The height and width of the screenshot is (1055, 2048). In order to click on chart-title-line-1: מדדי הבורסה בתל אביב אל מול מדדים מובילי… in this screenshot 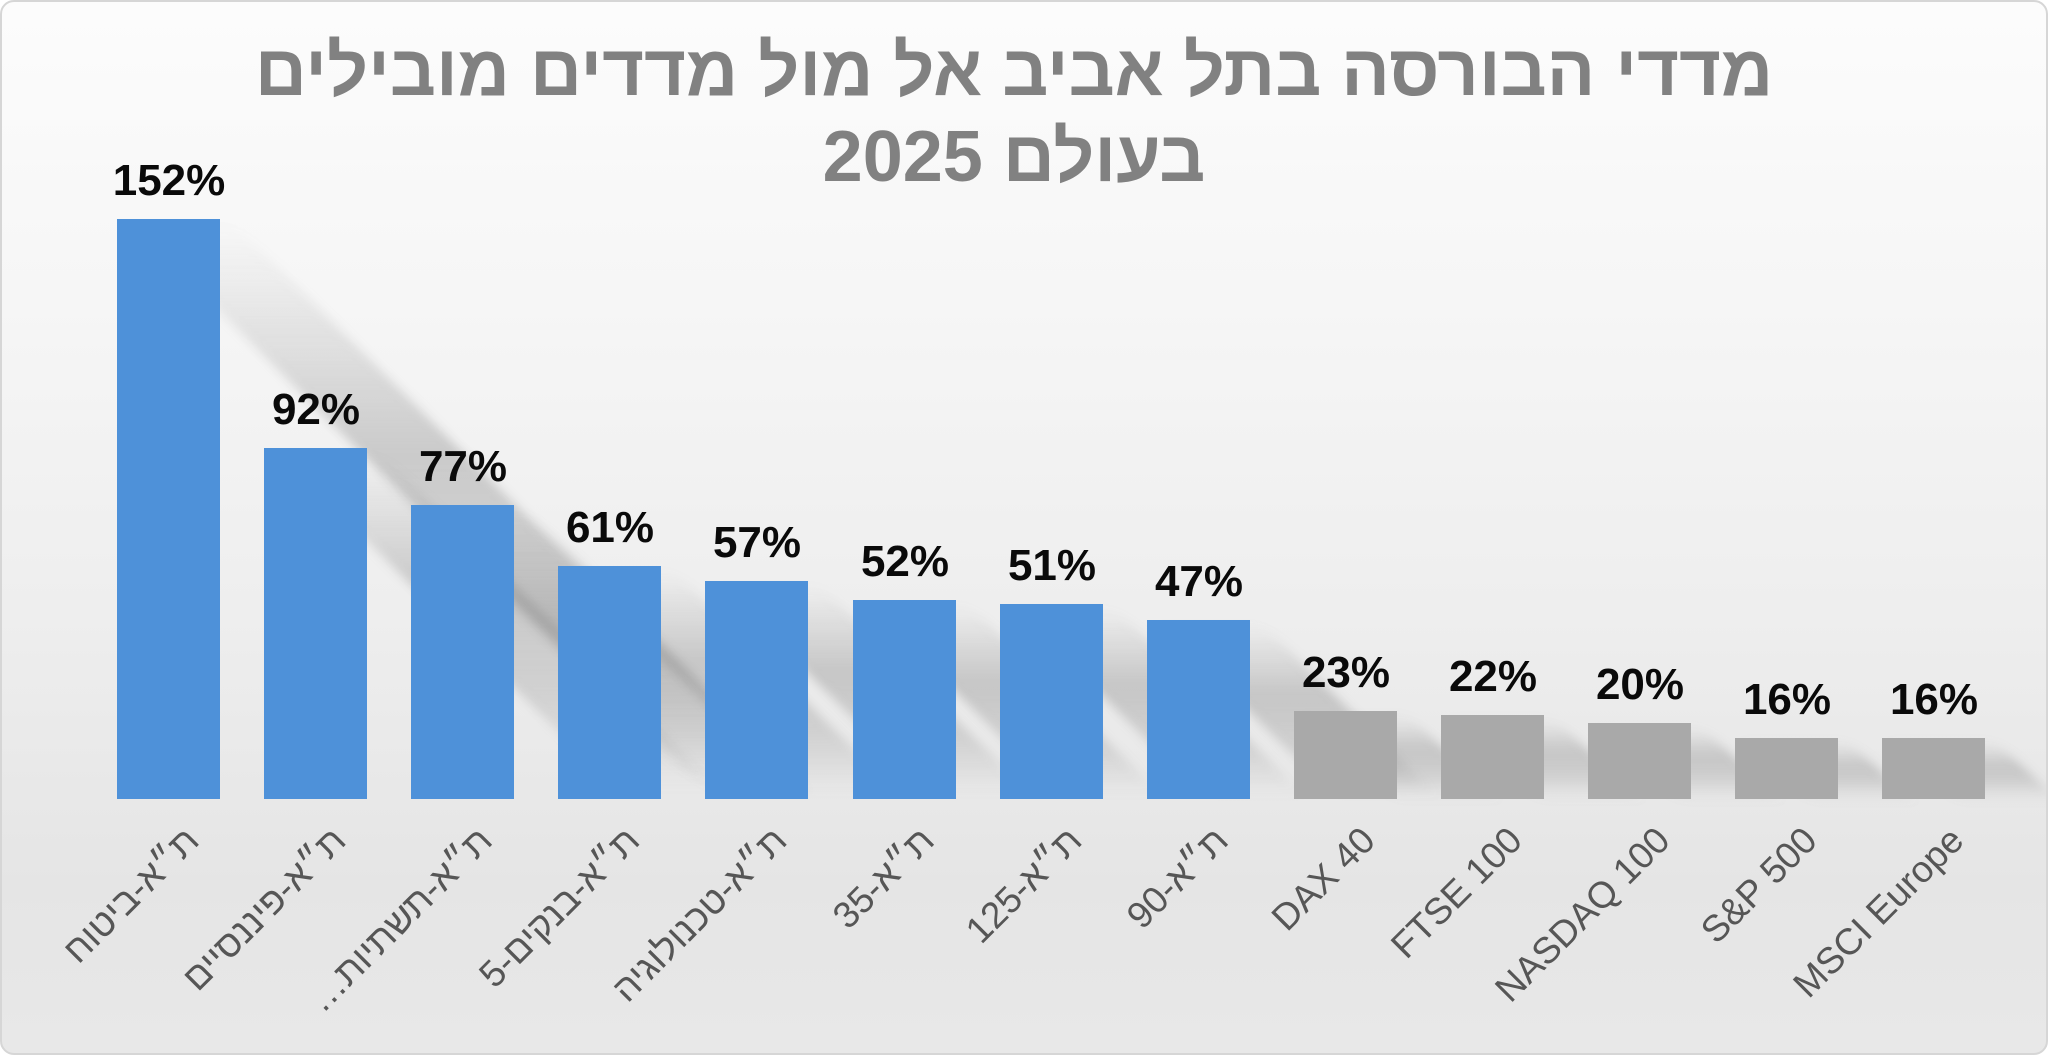, I will do `click(1014, 71)`.